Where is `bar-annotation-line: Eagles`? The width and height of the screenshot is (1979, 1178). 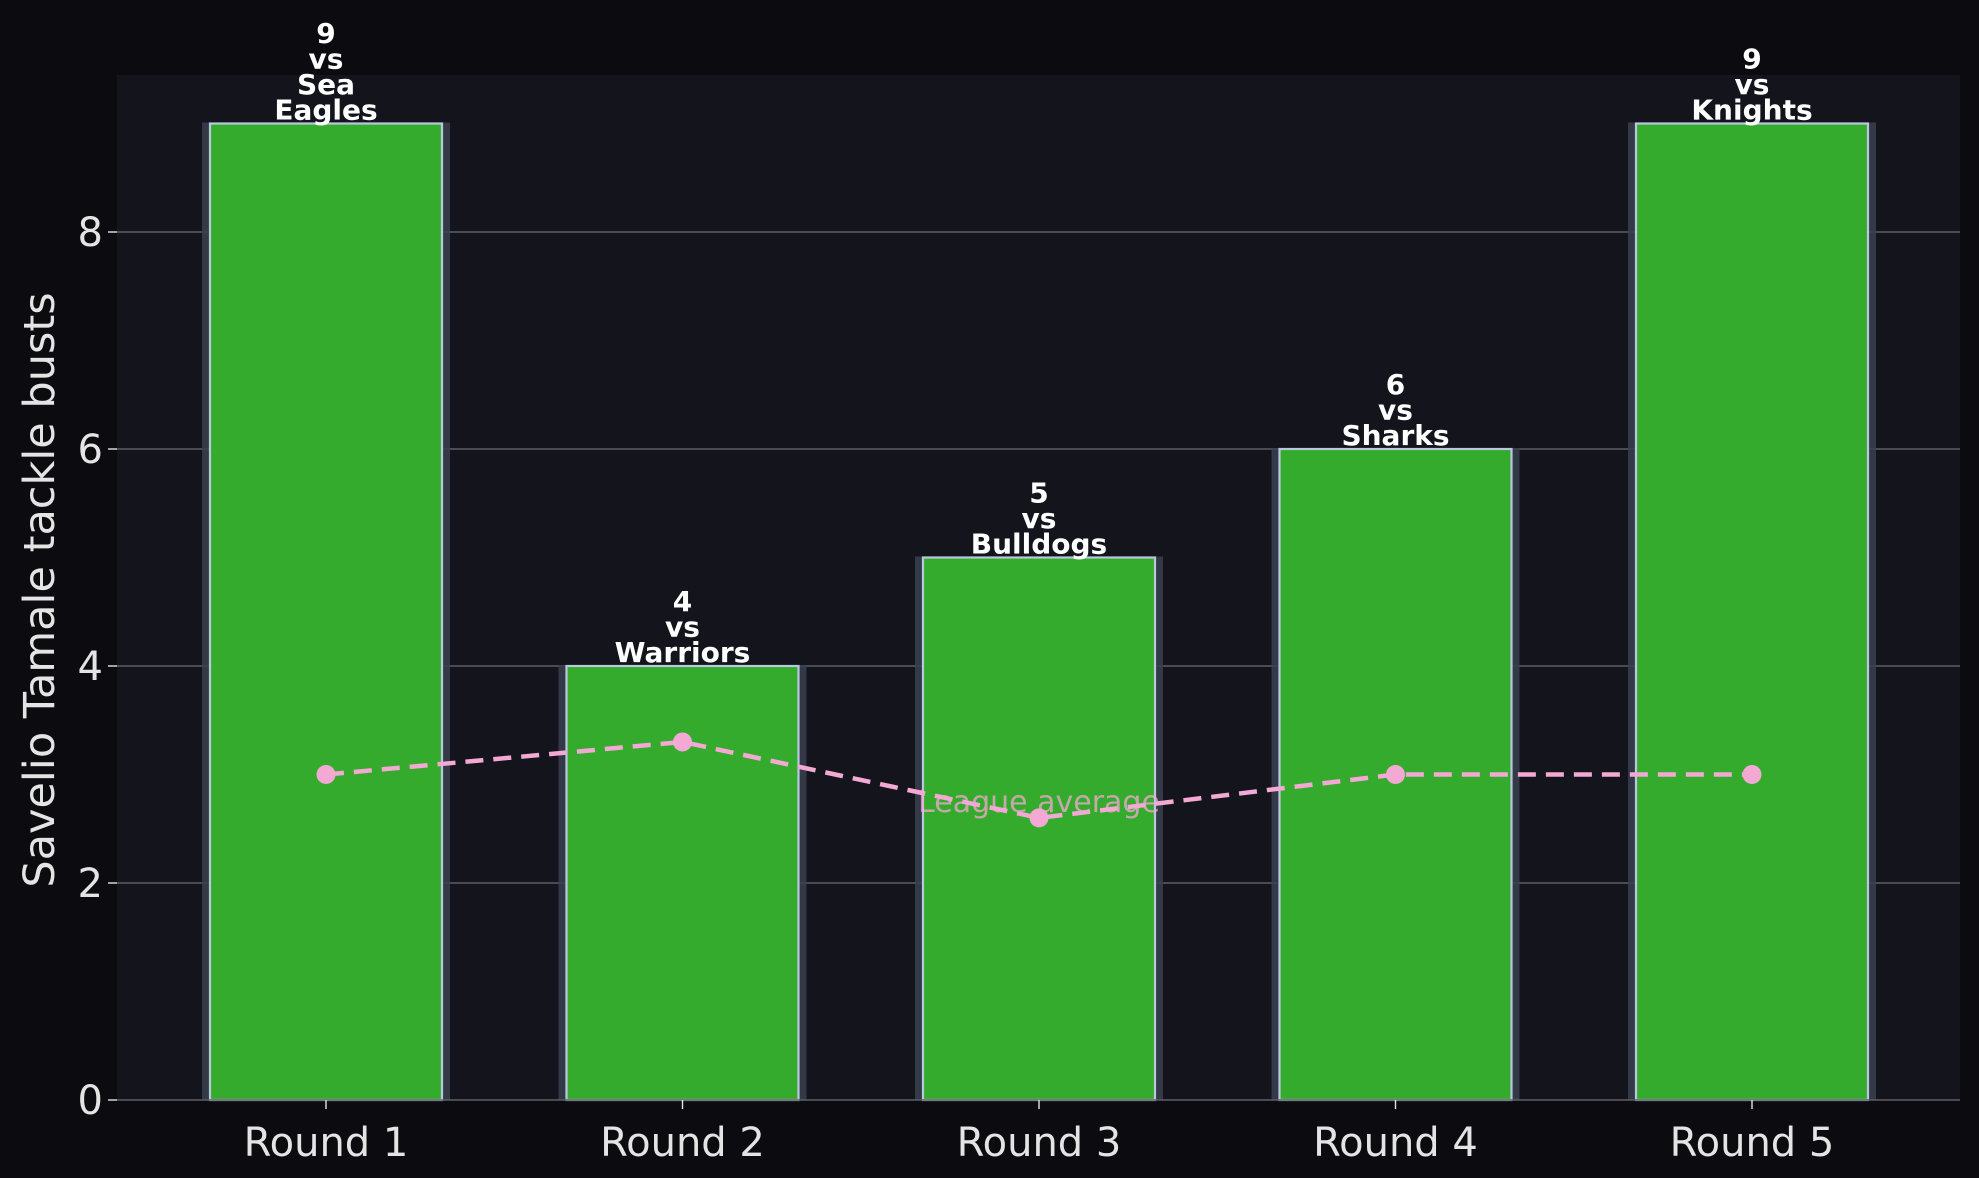
bar-annotation-line: Eagles is located at coordinates (325, 110).